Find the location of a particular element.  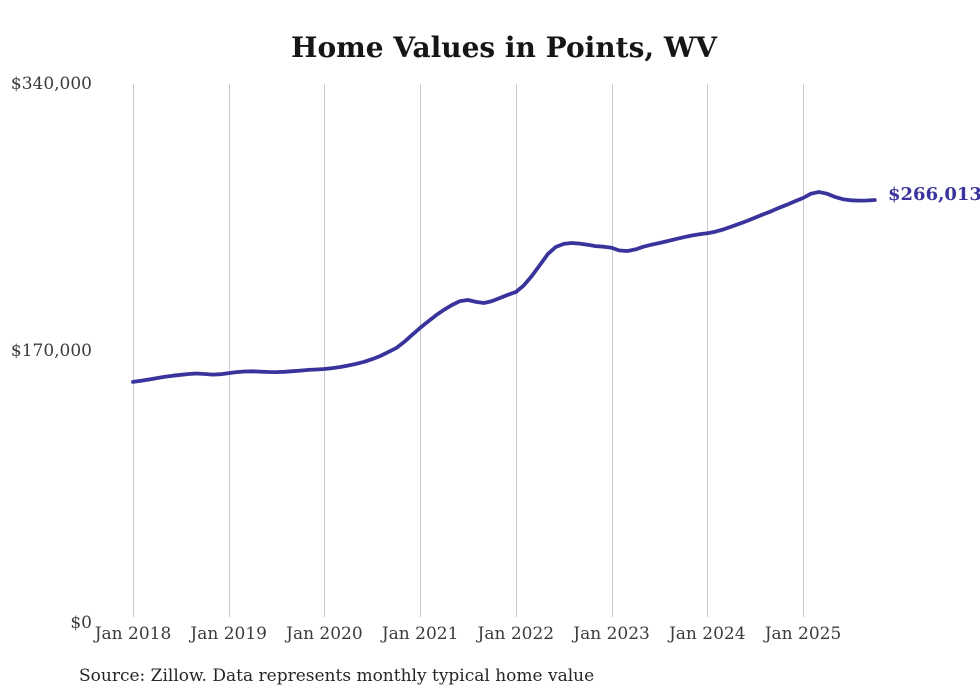

x-axis-tick-label: Jan 2022 is located at coordinates (516, 634).